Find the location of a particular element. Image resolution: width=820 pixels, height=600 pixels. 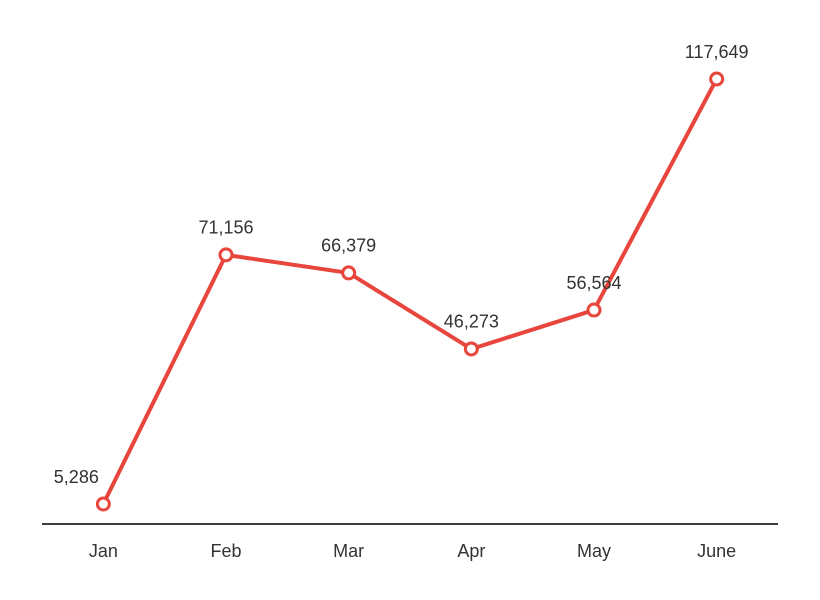

x-tick-label: Jan is located at coordinates (103, 551).